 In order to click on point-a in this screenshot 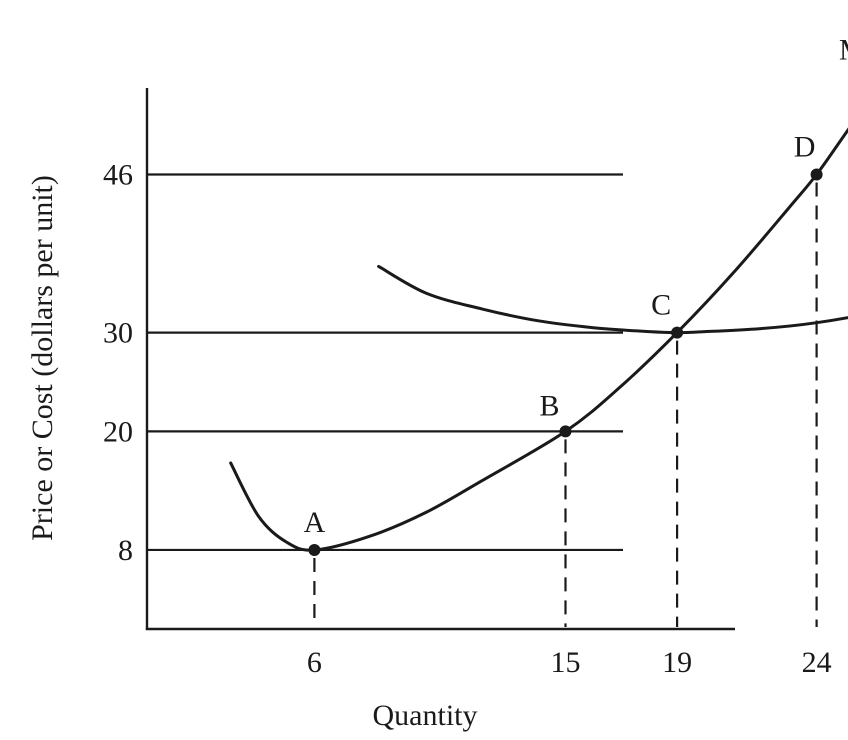, I will do `click(314, 549)`.